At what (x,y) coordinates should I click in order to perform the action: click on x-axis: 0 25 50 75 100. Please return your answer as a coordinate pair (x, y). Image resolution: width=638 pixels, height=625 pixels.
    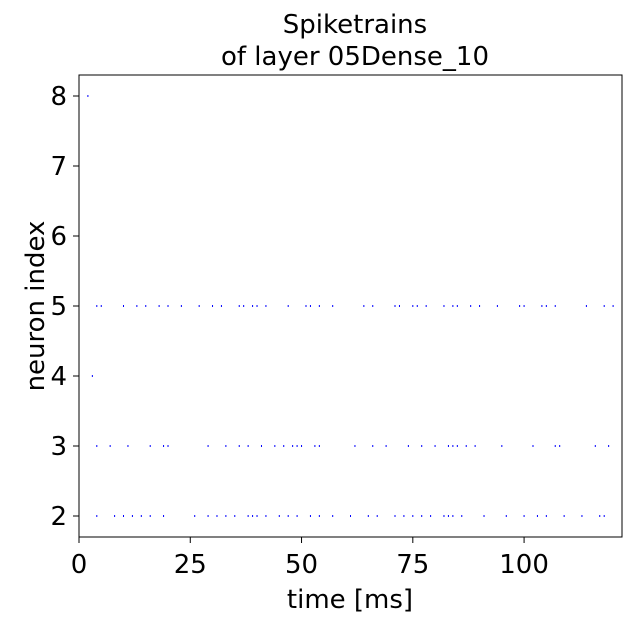
    Looking at the image, I should click on (310, 558).